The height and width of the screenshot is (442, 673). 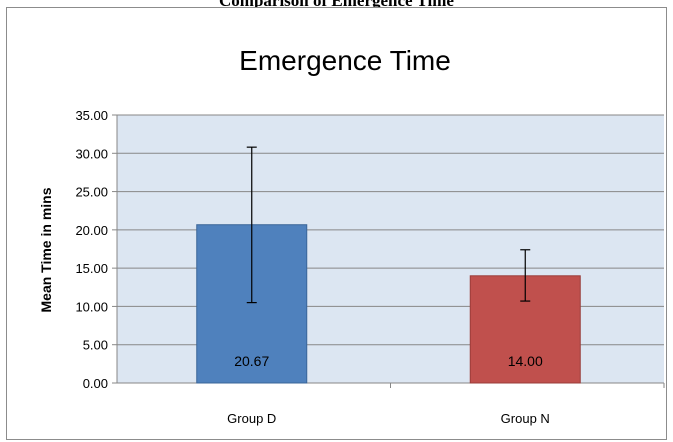 What do you see at coordinates (46, 249) in the screenshot?
I see `y-axis-label: Mean Time in mins` at bounding box center [46, 249].